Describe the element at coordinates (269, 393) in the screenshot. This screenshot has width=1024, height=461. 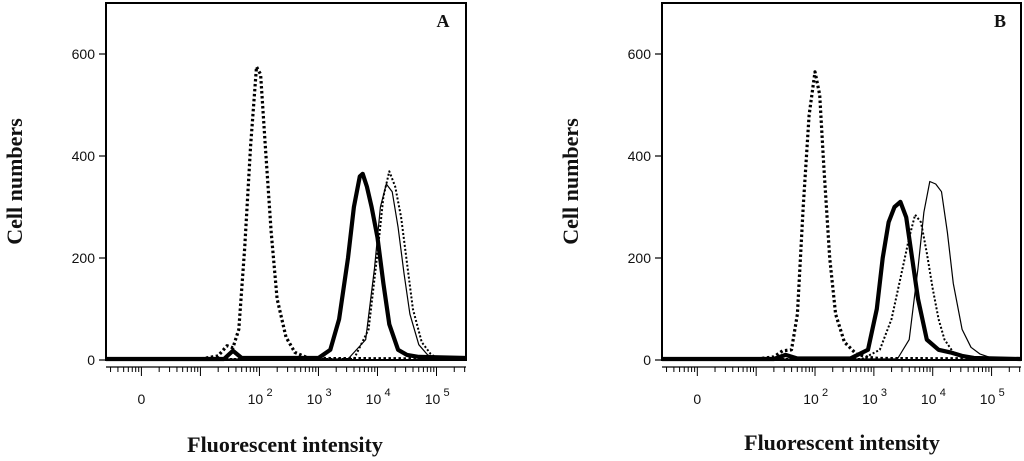
I see `panel-a-x-tick-exponent: 2` at that location.